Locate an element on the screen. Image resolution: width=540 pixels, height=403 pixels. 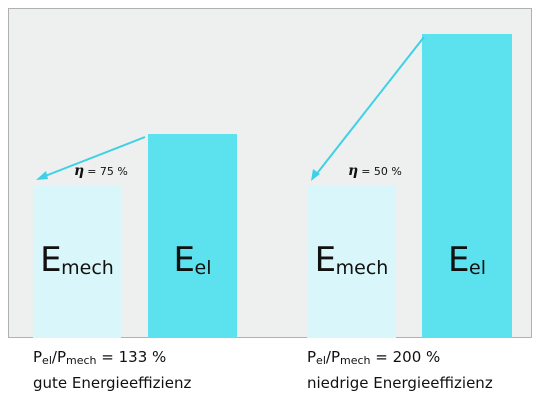
bar-e-el-left: Eel is located at coordinates (192, 236).